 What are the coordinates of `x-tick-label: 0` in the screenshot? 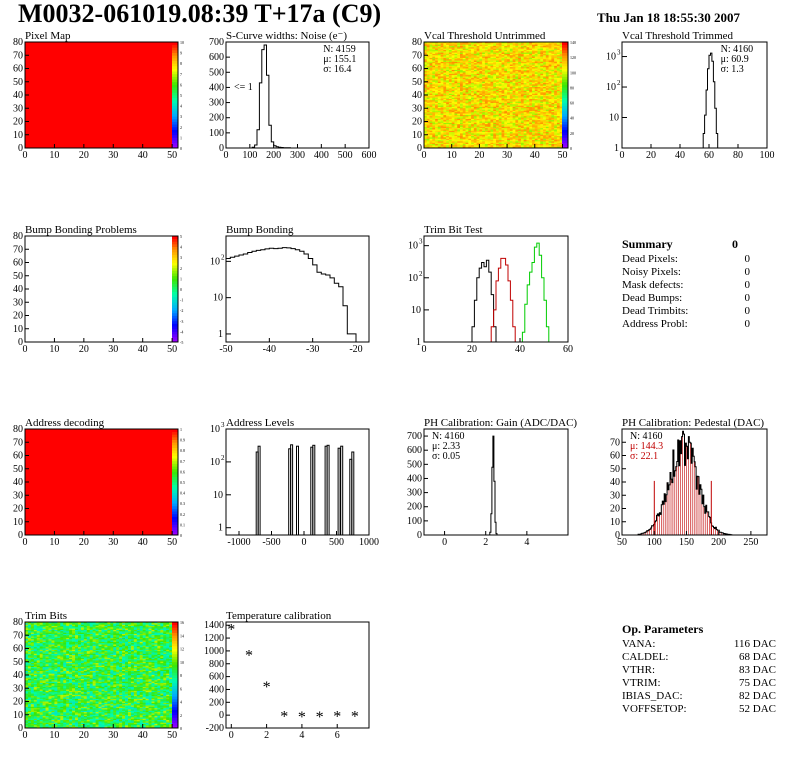 It's located at (424, 155).